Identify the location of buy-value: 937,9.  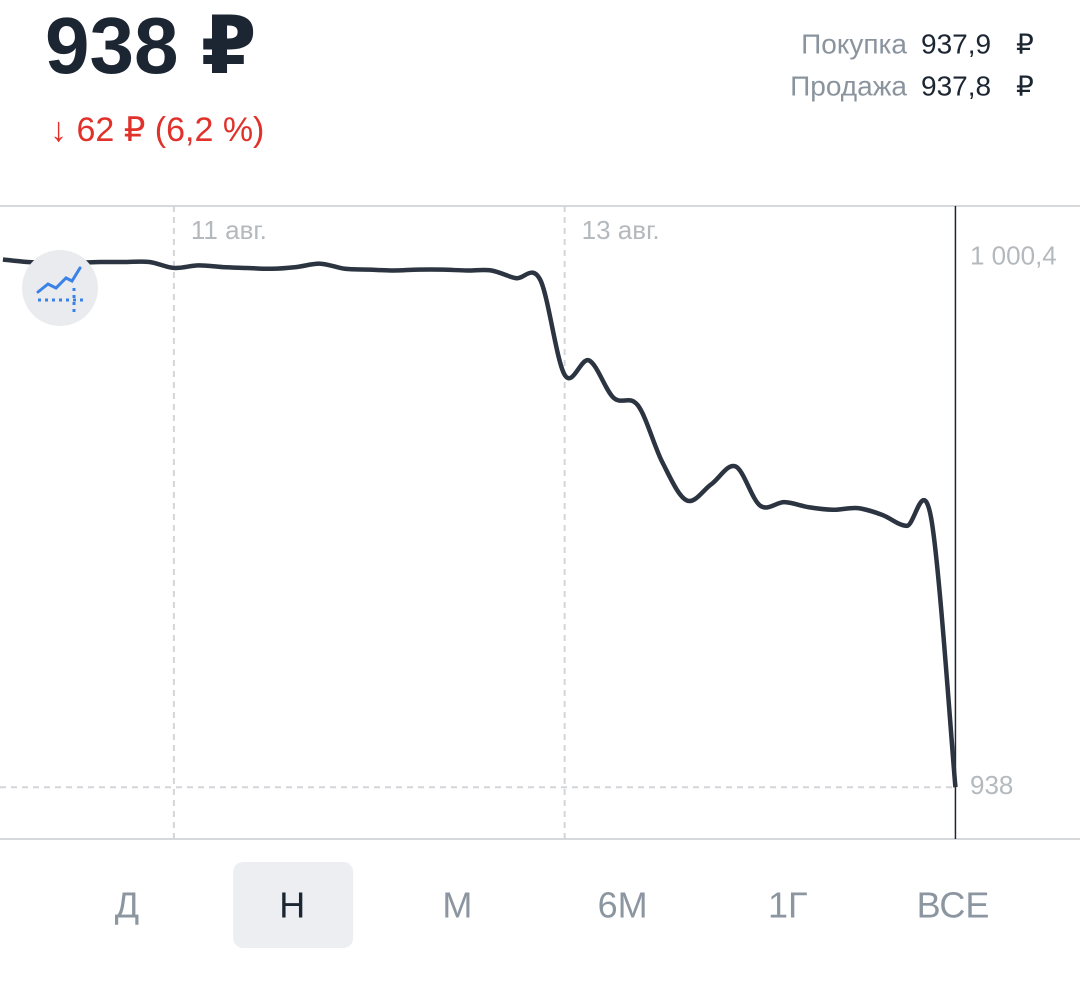
(956, 43).